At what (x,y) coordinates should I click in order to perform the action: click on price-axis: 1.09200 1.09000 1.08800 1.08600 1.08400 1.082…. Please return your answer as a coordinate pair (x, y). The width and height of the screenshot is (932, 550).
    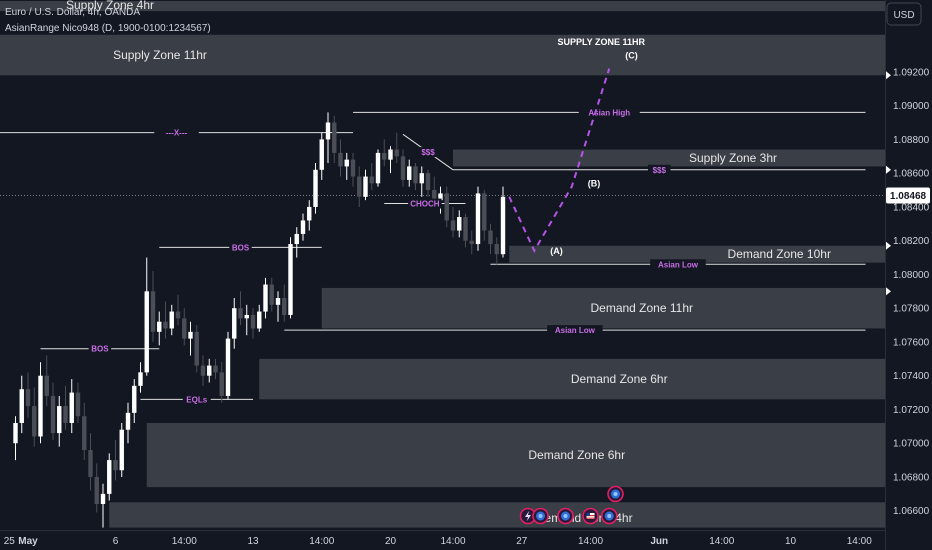
    Looking at the image, I should click on (908, 275).